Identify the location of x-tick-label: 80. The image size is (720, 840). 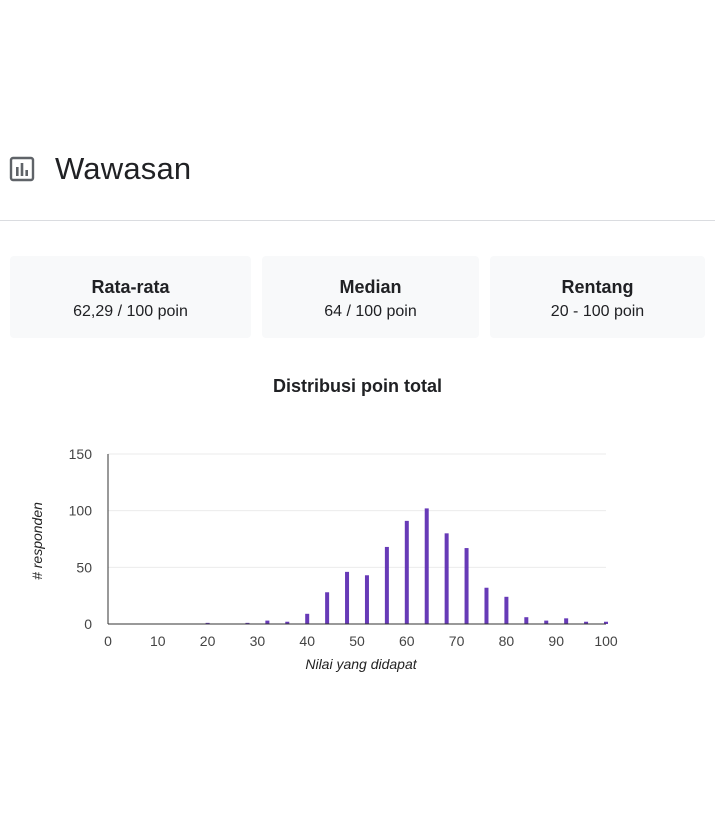
(507, 641).